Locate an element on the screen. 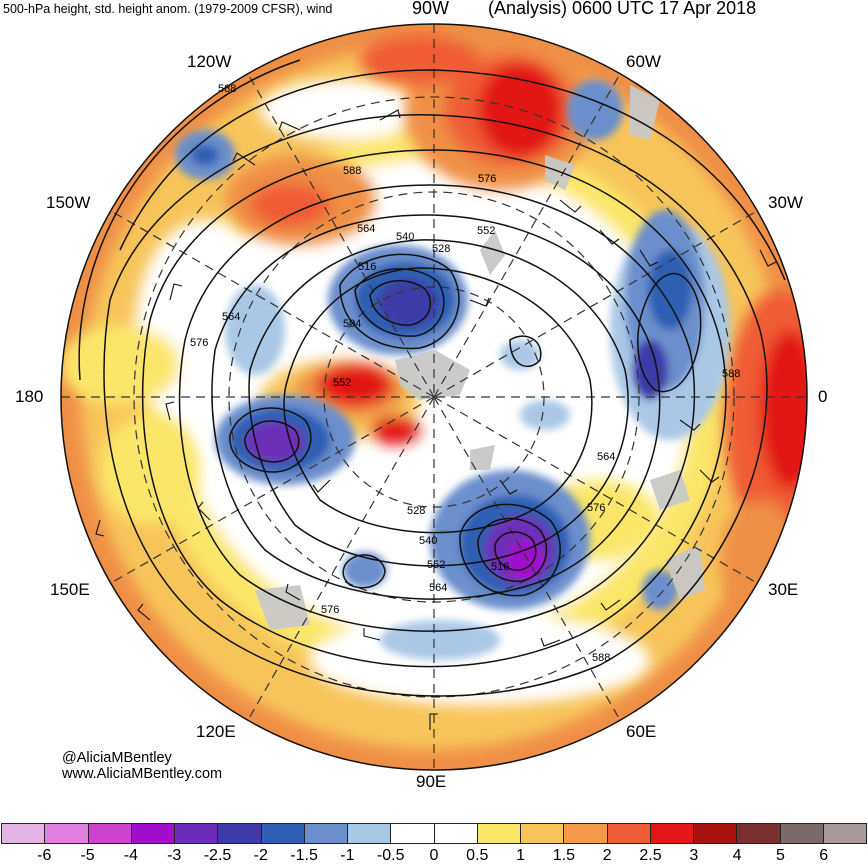 This screenshot has height=865, width=868. colorbar-tick-label: -5 is located at coordinates (87, 855).